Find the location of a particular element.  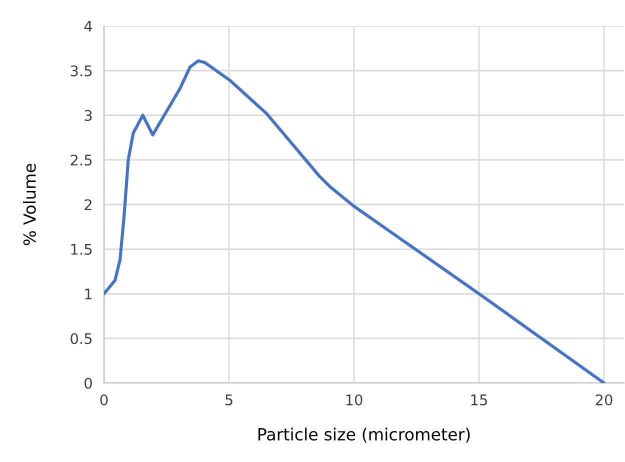

y-tick-label: 1 is located at coordinates (88, 294).